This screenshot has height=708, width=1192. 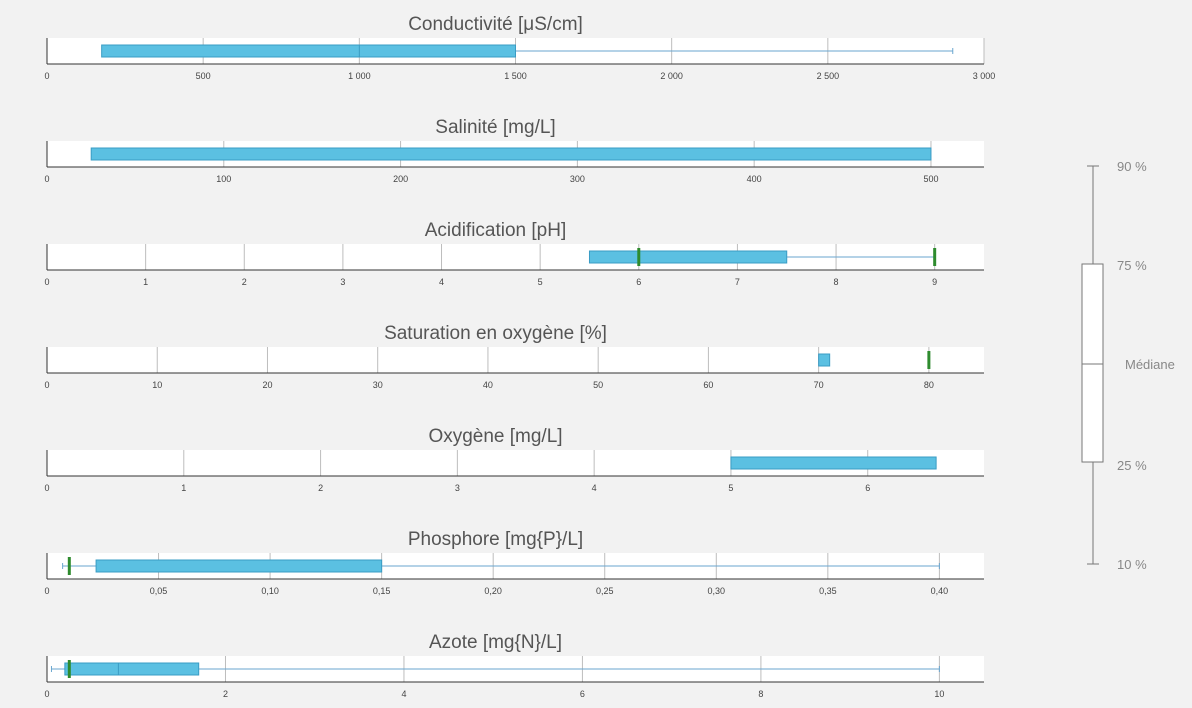 I want to click on panel-title: Conductivité [μS/cm], so click(x=495, y=24).